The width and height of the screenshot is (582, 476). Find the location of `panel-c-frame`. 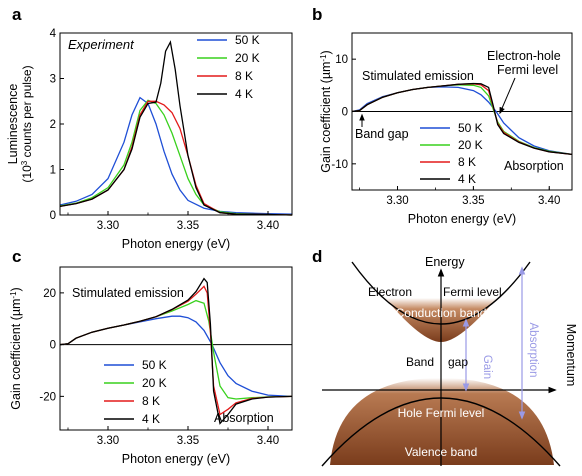

panel-c-frame is located at coordinates (176, 348).